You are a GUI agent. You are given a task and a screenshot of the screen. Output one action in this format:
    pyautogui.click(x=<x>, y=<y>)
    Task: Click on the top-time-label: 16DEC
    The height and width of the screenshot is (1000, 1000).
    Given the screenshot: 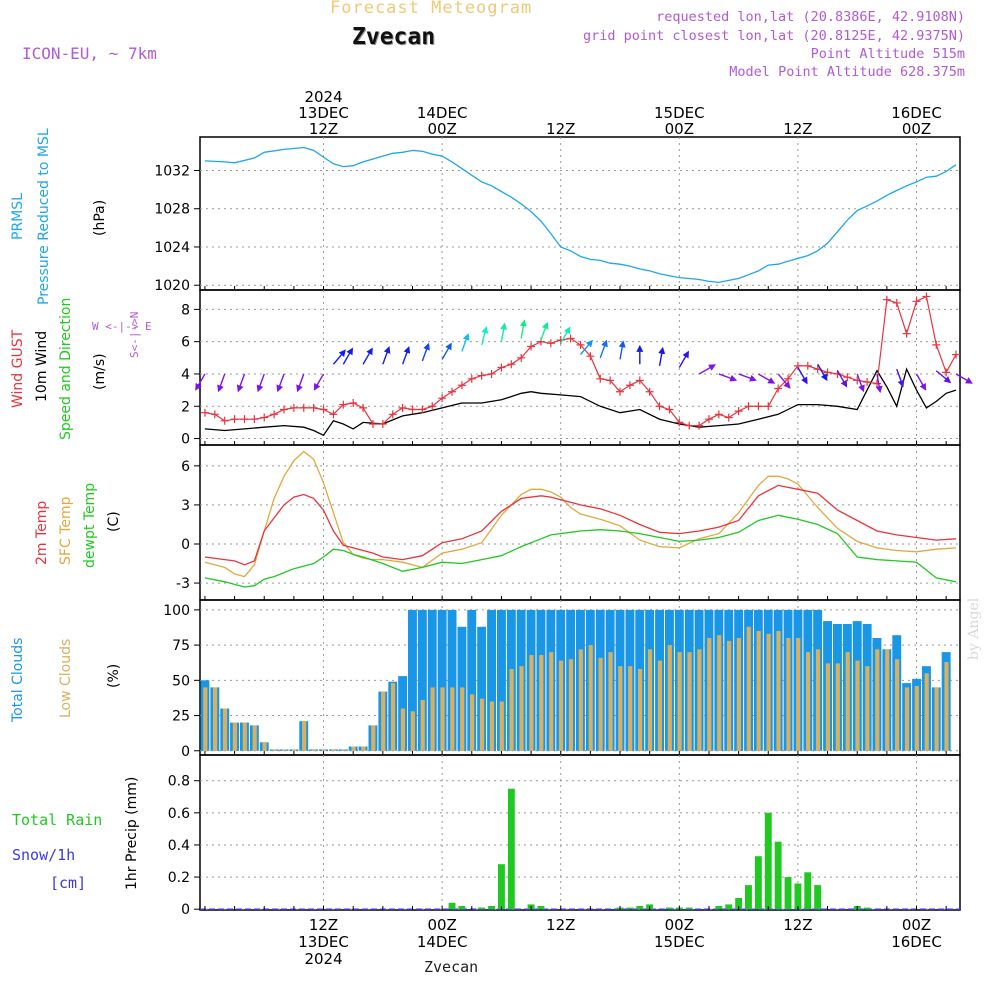 What is the action you would take?
    pyautogui.click(x=916, y=113)
    